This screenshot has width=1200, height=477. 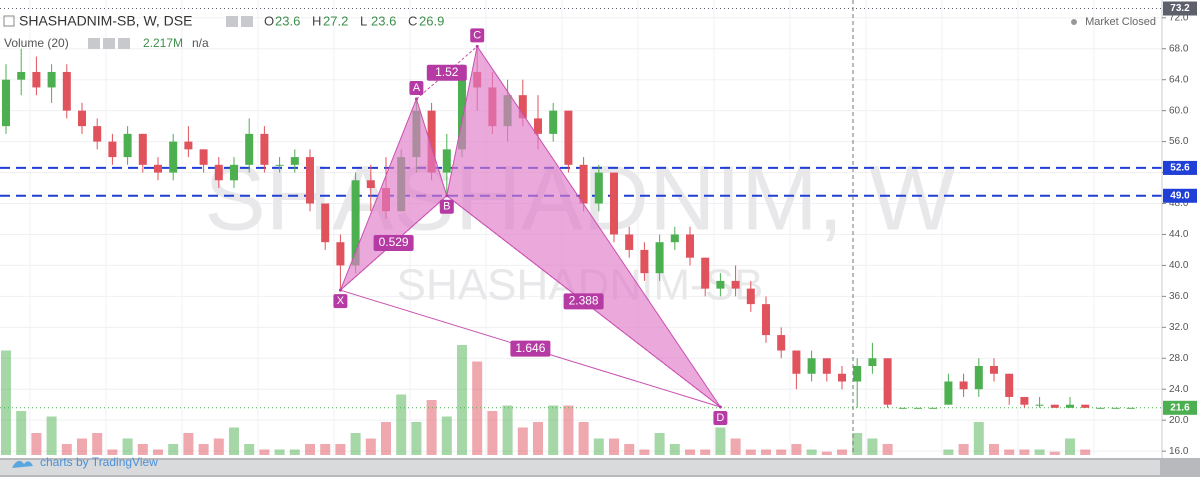 What do you see at coordinates (477, 35) in the screenshot?
I see `point-label: C` at bounding box center [477, 35].